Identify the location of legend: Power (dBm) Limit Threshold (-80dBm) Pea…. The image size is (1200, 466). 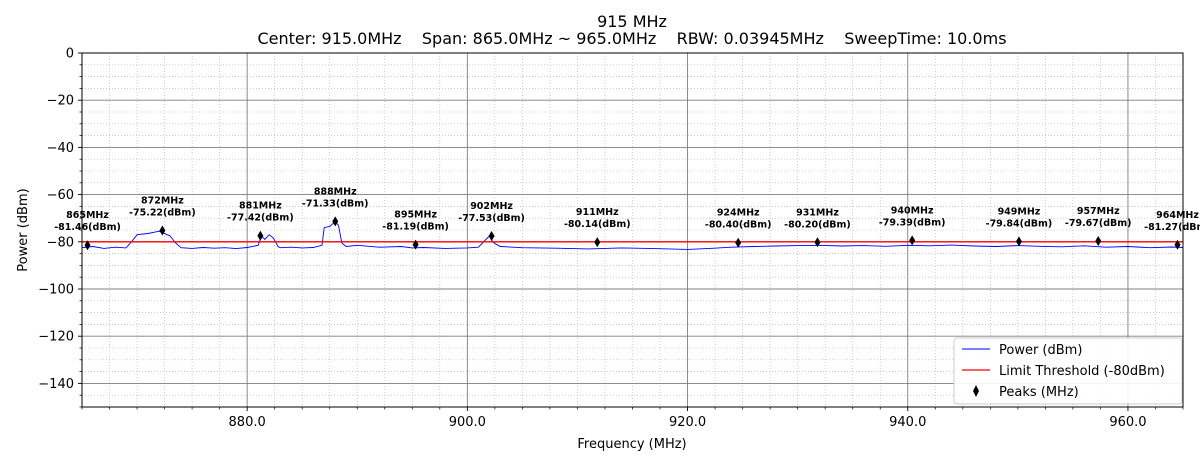
(1068, 371).